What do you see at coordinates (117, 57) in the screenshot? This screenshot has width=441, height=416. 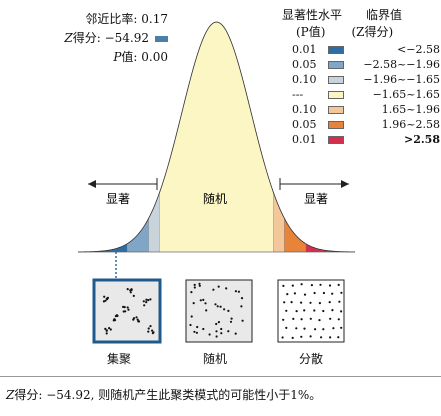 I see `p-italic: P` at bounding box center [117, 57].